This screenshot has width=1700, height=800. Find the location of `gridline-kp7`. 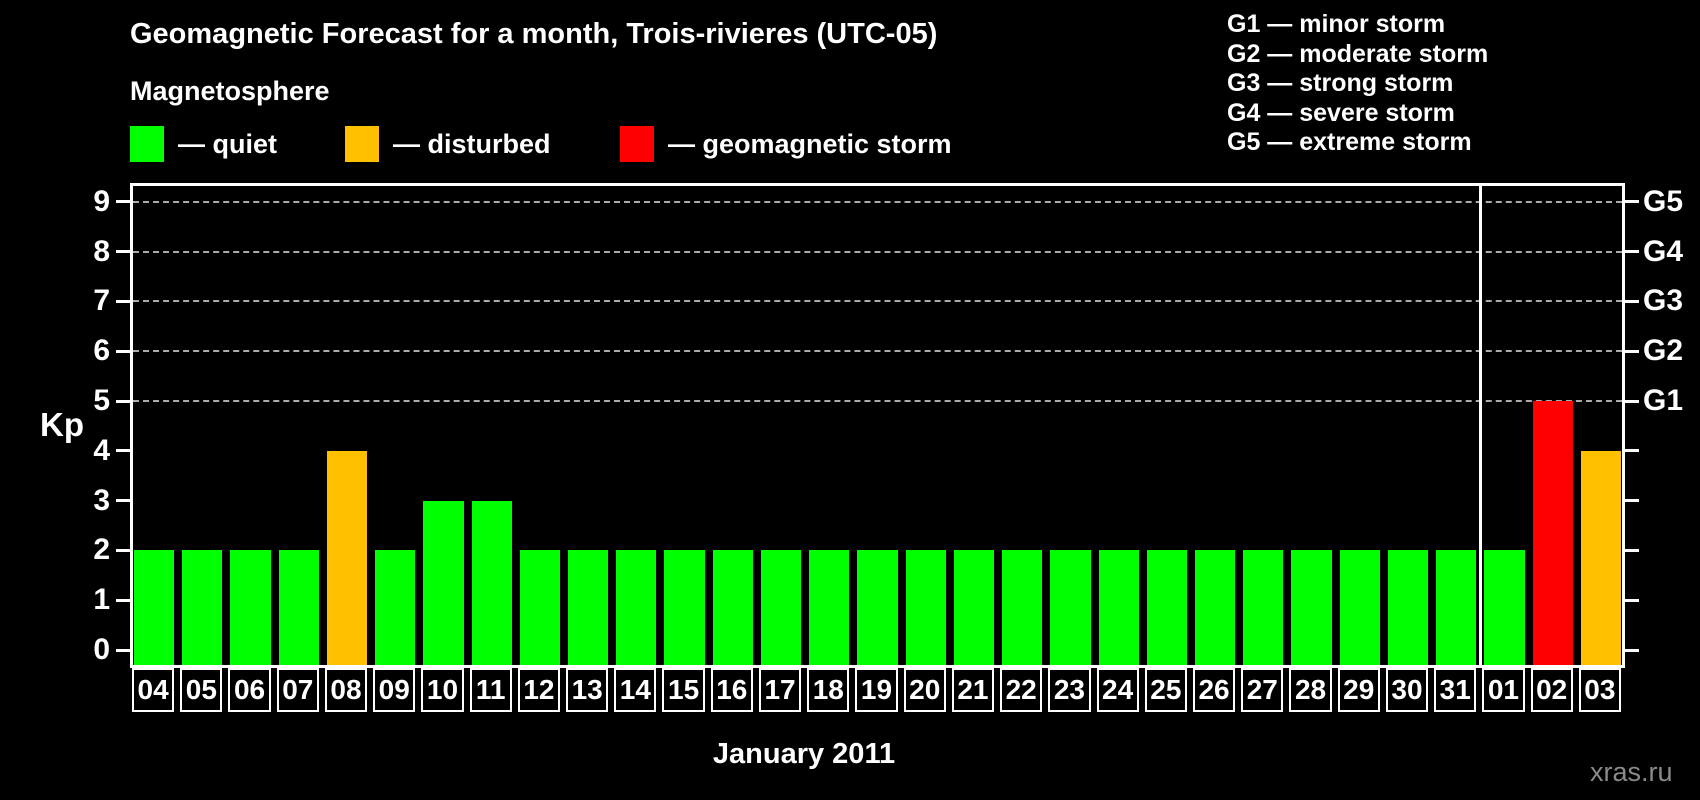

gridline-kp7 is located at coordinates (877, 301).